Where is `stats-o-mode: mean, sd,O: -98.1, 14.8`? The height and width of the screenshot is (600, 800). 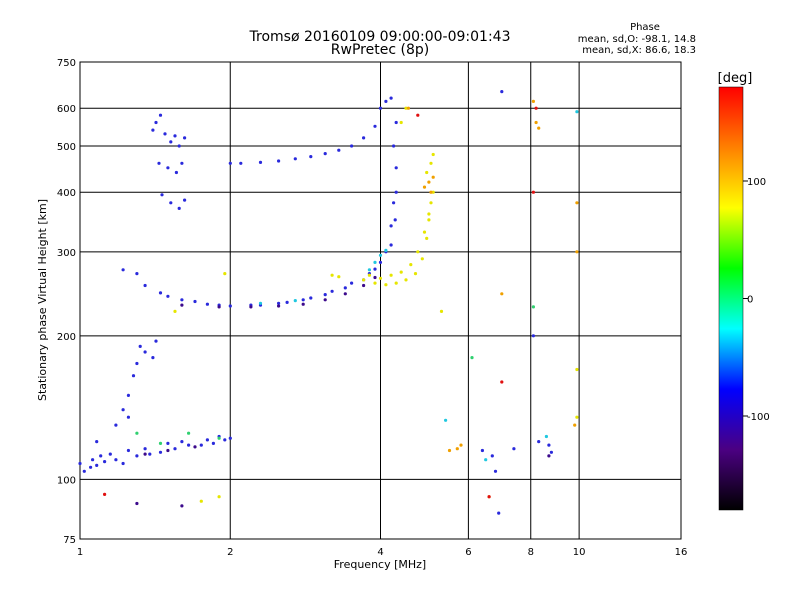
stats-o-mode: mean, sd,O: -98.1, 14.8 is located at coordinates (637, 39).